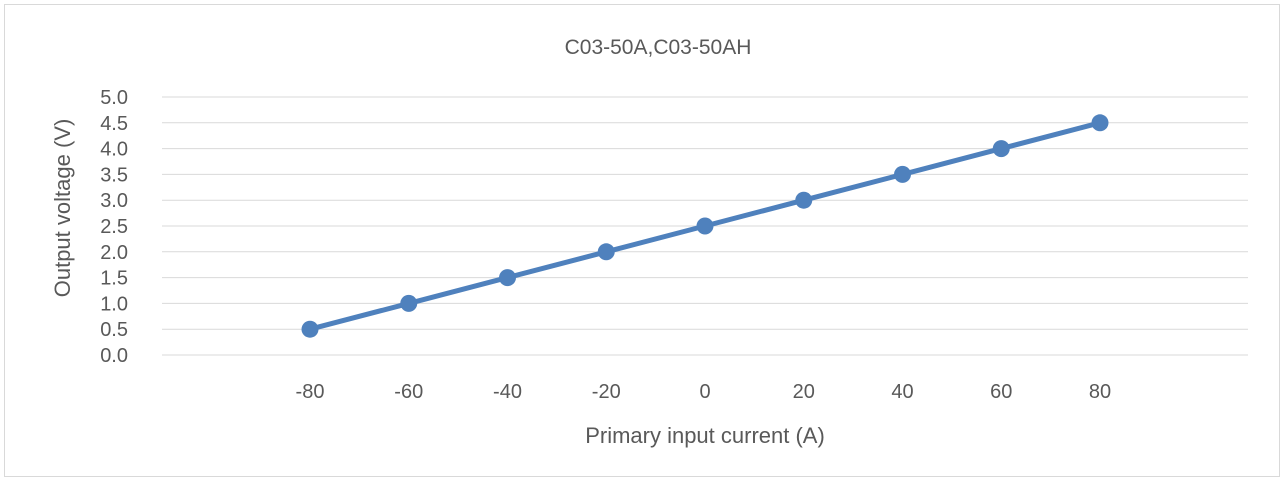 This screenshot has width=1287, height=484. I want to click on chart-title: C03-50A,C03-50AH, so click(658, 47).